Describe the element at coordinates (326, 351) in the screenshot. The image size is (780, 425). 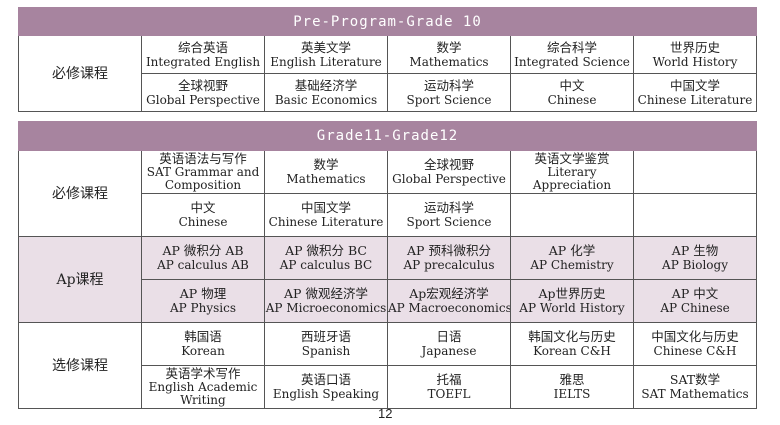
I see `course-name-en: Spanish` at that location.